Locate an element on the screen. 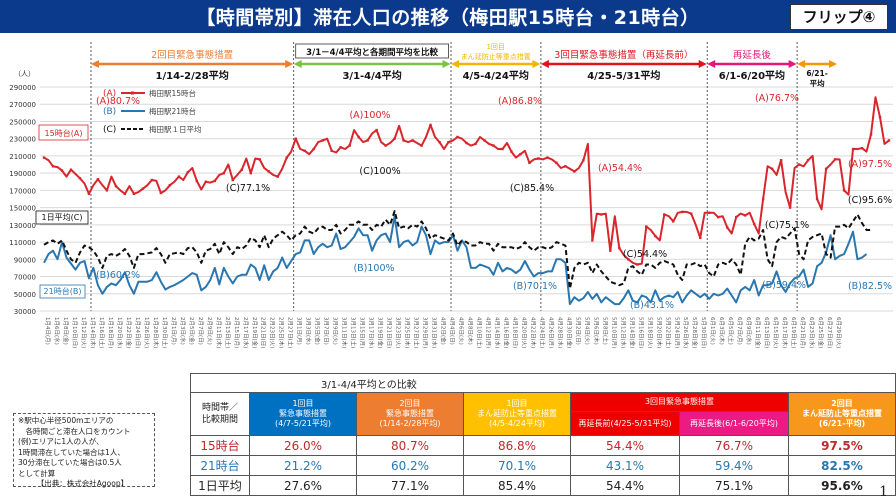  x-tick-label: 3月9日(火) is located at coordinates (335, 331).